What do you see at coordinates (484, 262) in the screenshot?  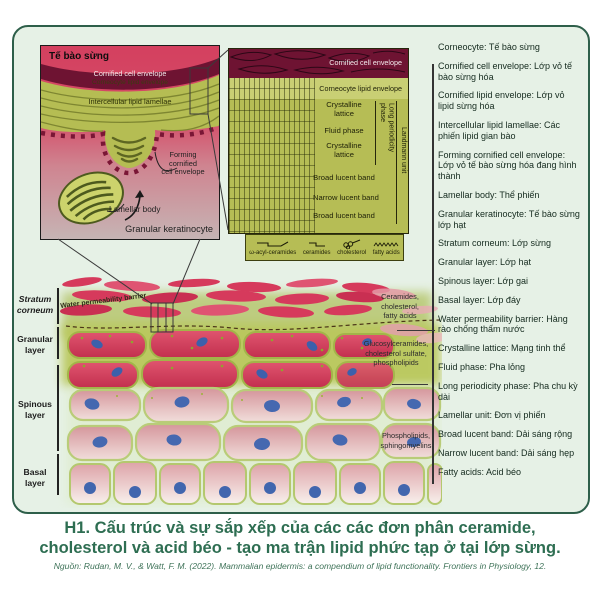 I see `glossary-item: Granular layer: Lớp hạt` at bounding box center [484, 262].